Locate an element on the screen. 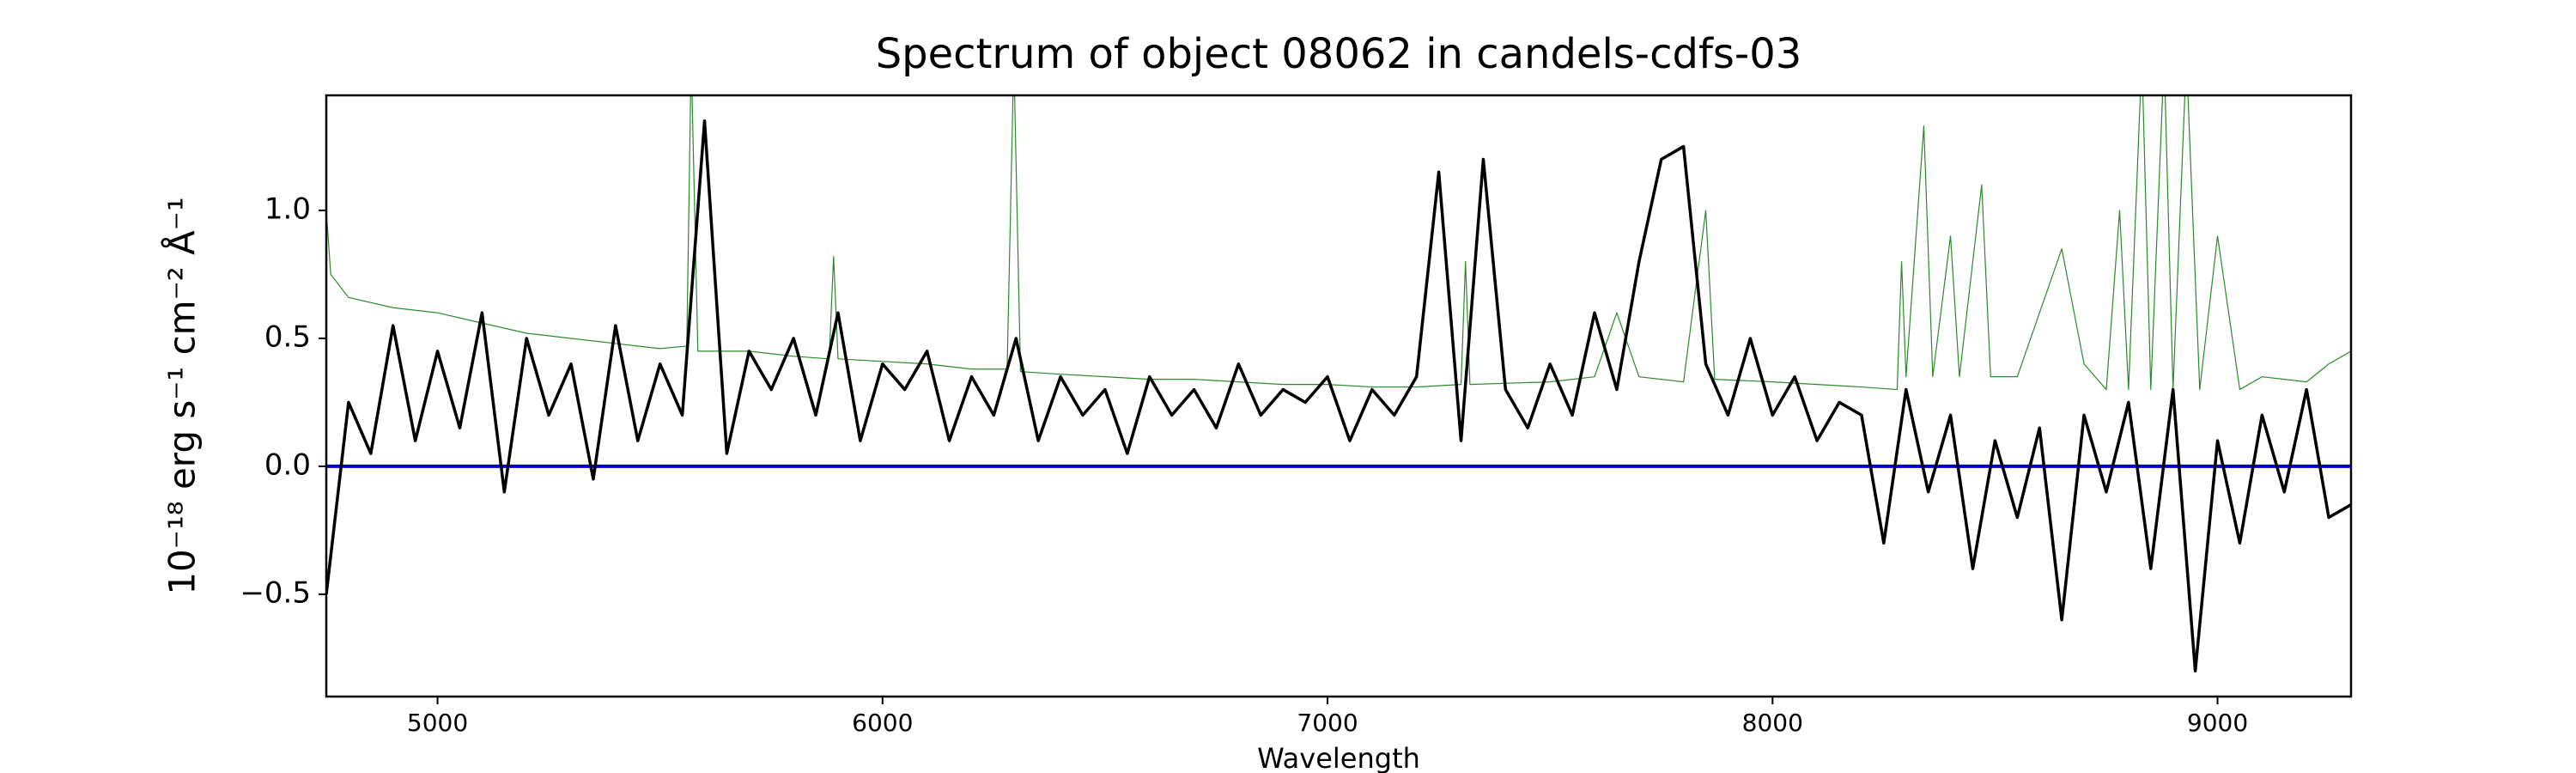 The width and height of the screenshot is (2576, 773). y-axis-label: 10⁻¹⁸ erg s⁻¹ cm⁻² Å⁻¹ is located at coordinates (182, 395).